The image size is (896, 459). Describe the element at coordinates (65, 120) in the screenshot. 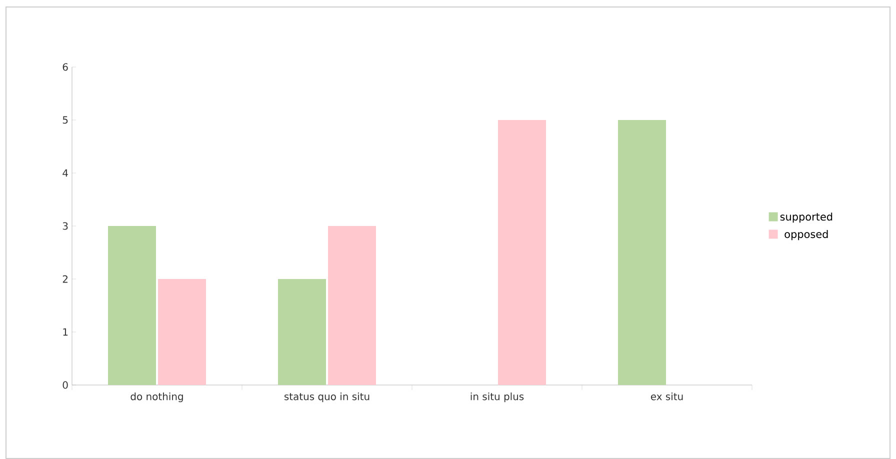

I see `y-tick-label: 5` at that location.